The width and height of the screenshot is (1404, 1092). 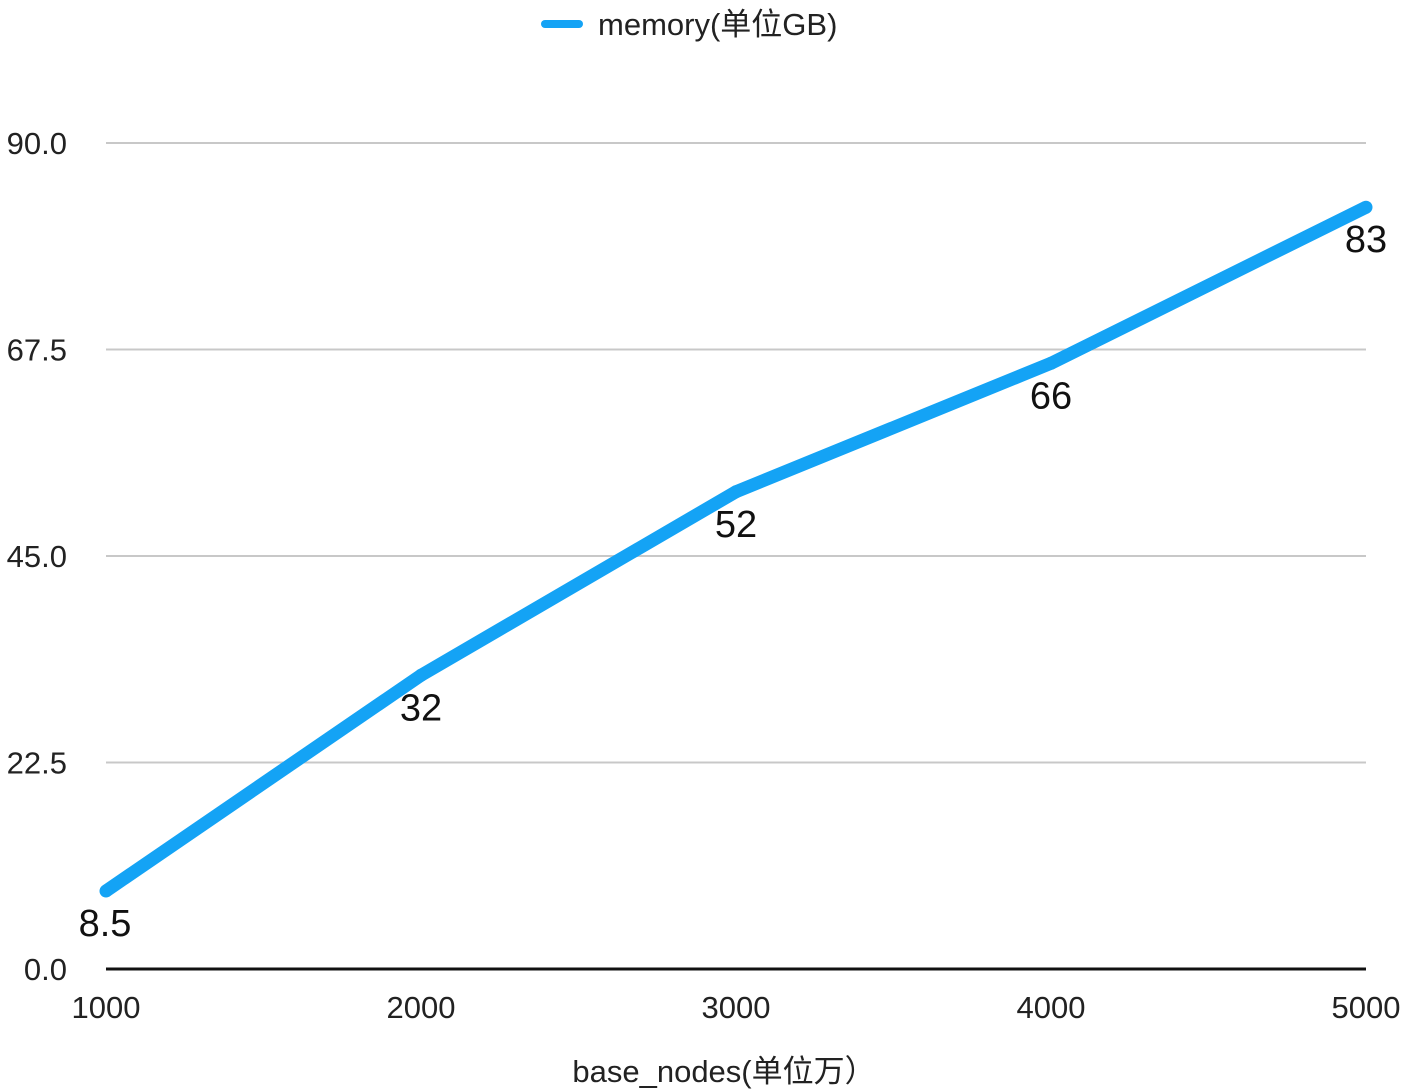 I want to click on x-tick-label-4: 5000, so click(x=1366, y=1007).